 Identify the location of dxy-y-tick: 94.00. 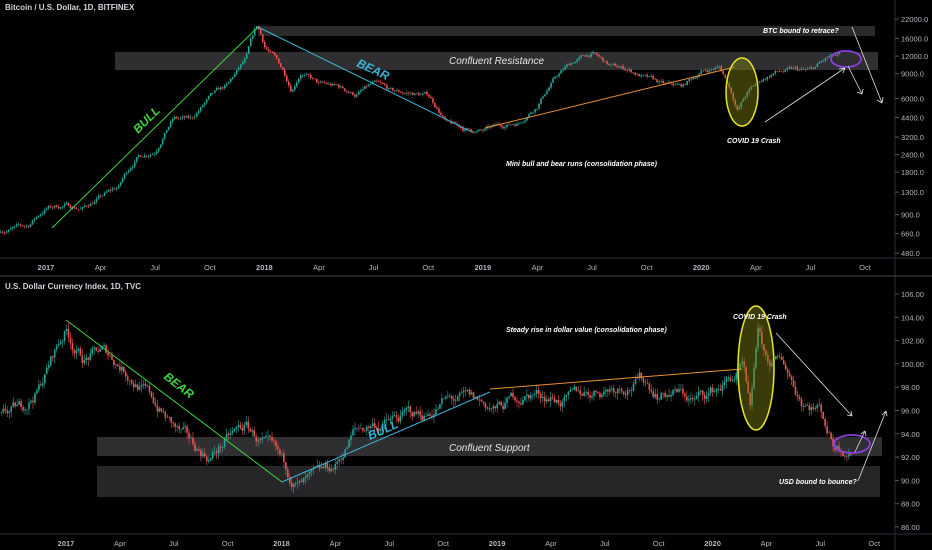
(910, 434).